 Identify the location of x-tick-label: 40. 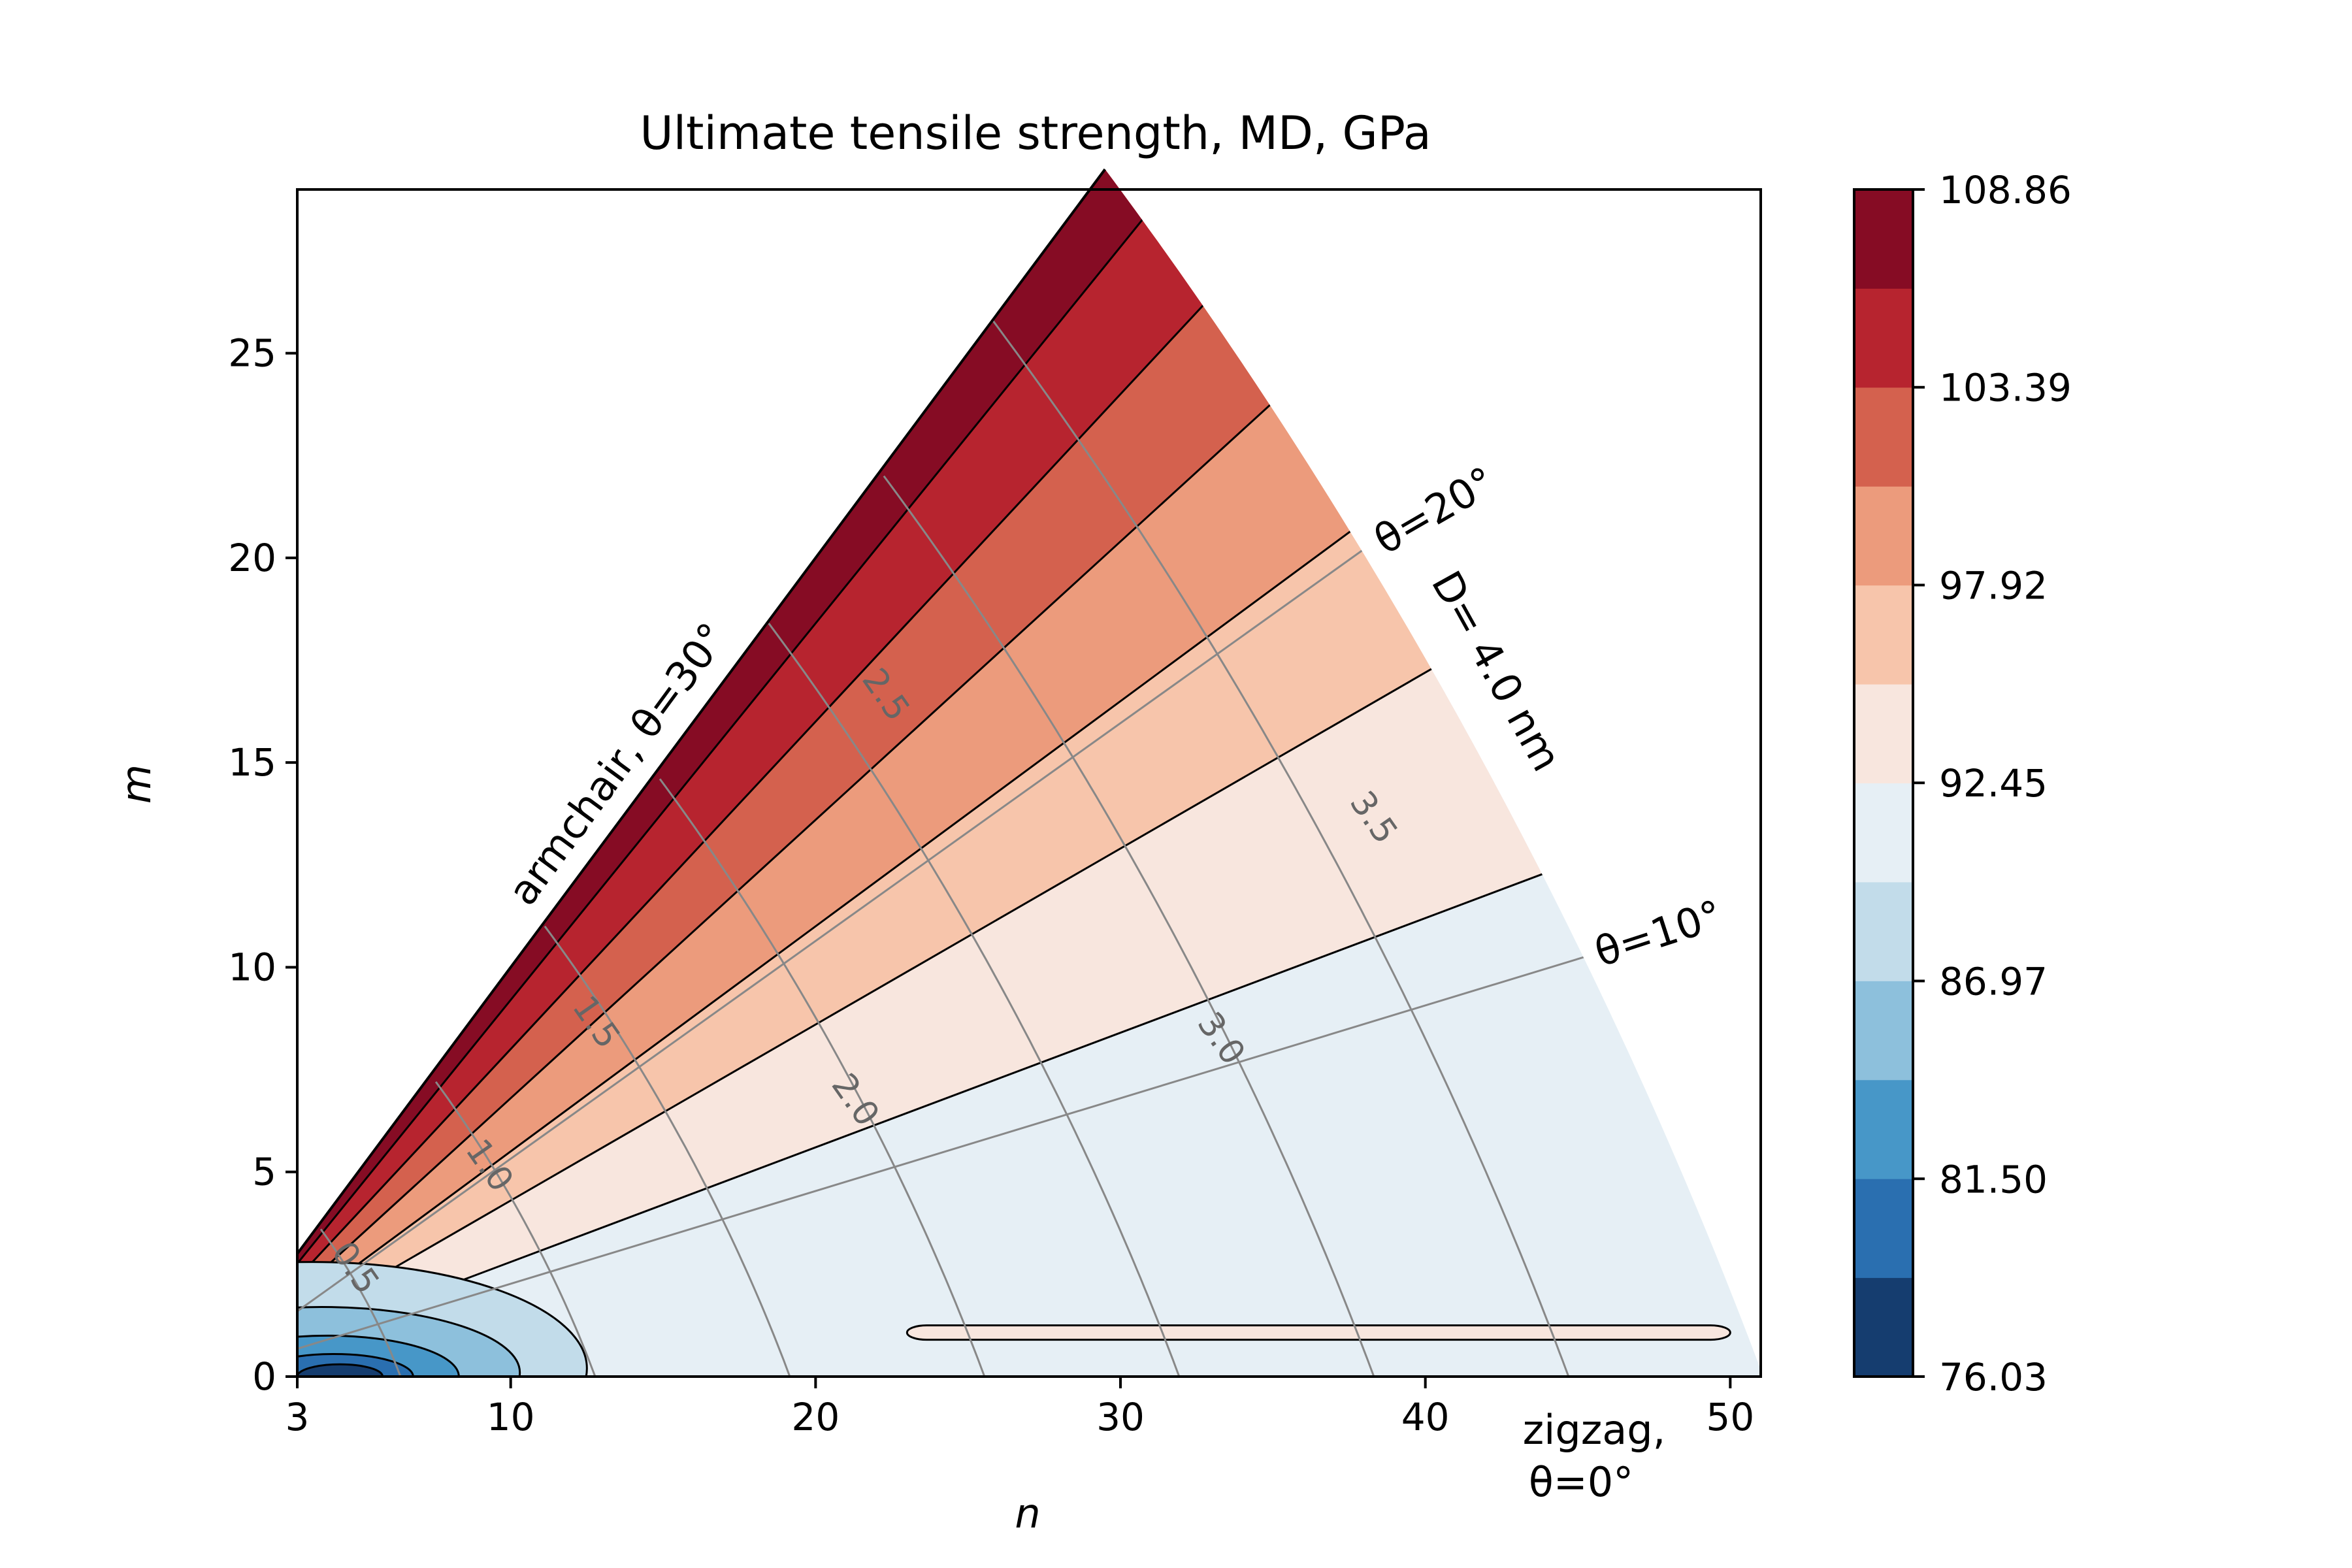
(1425, 1417).